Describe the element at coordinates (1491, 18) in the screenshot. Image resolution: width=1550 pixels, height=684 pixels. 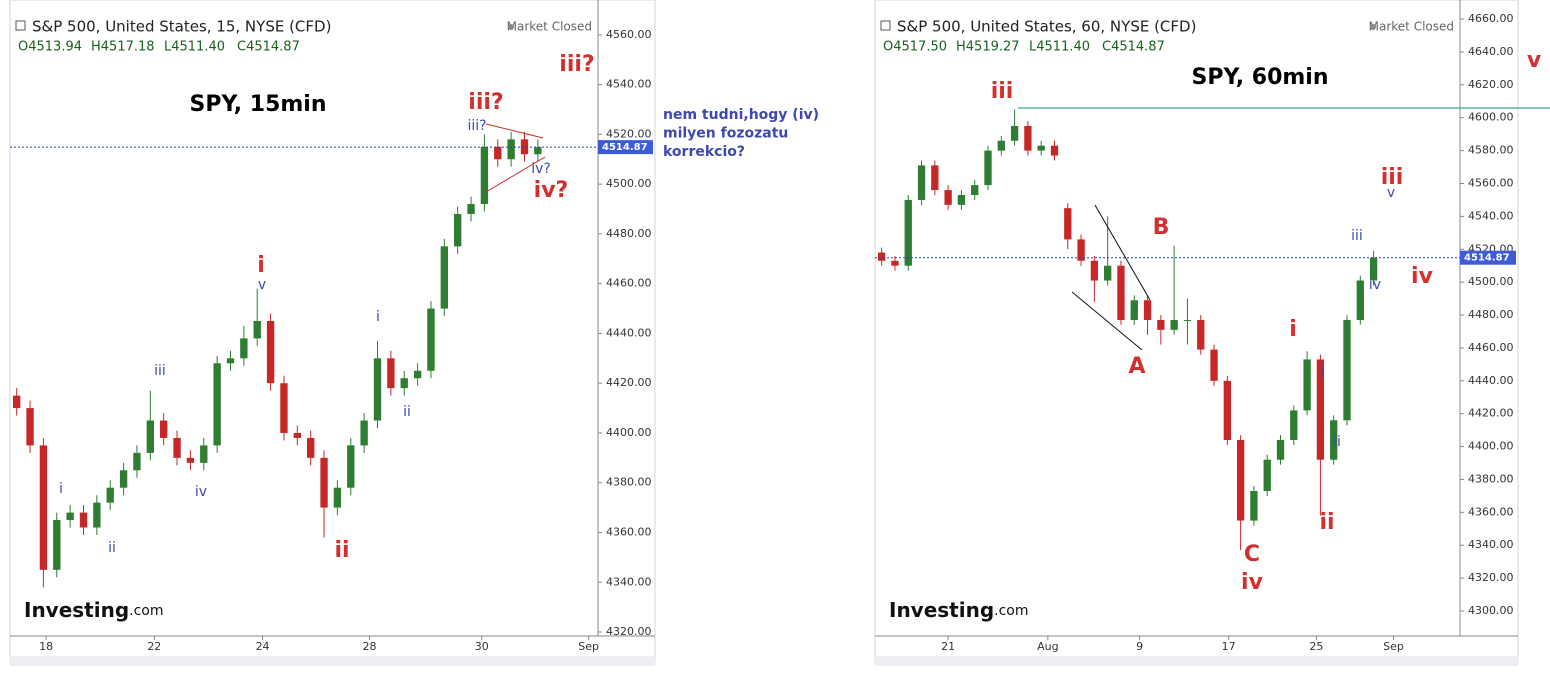
I see `y-tick-label: 4660.00` at that location.